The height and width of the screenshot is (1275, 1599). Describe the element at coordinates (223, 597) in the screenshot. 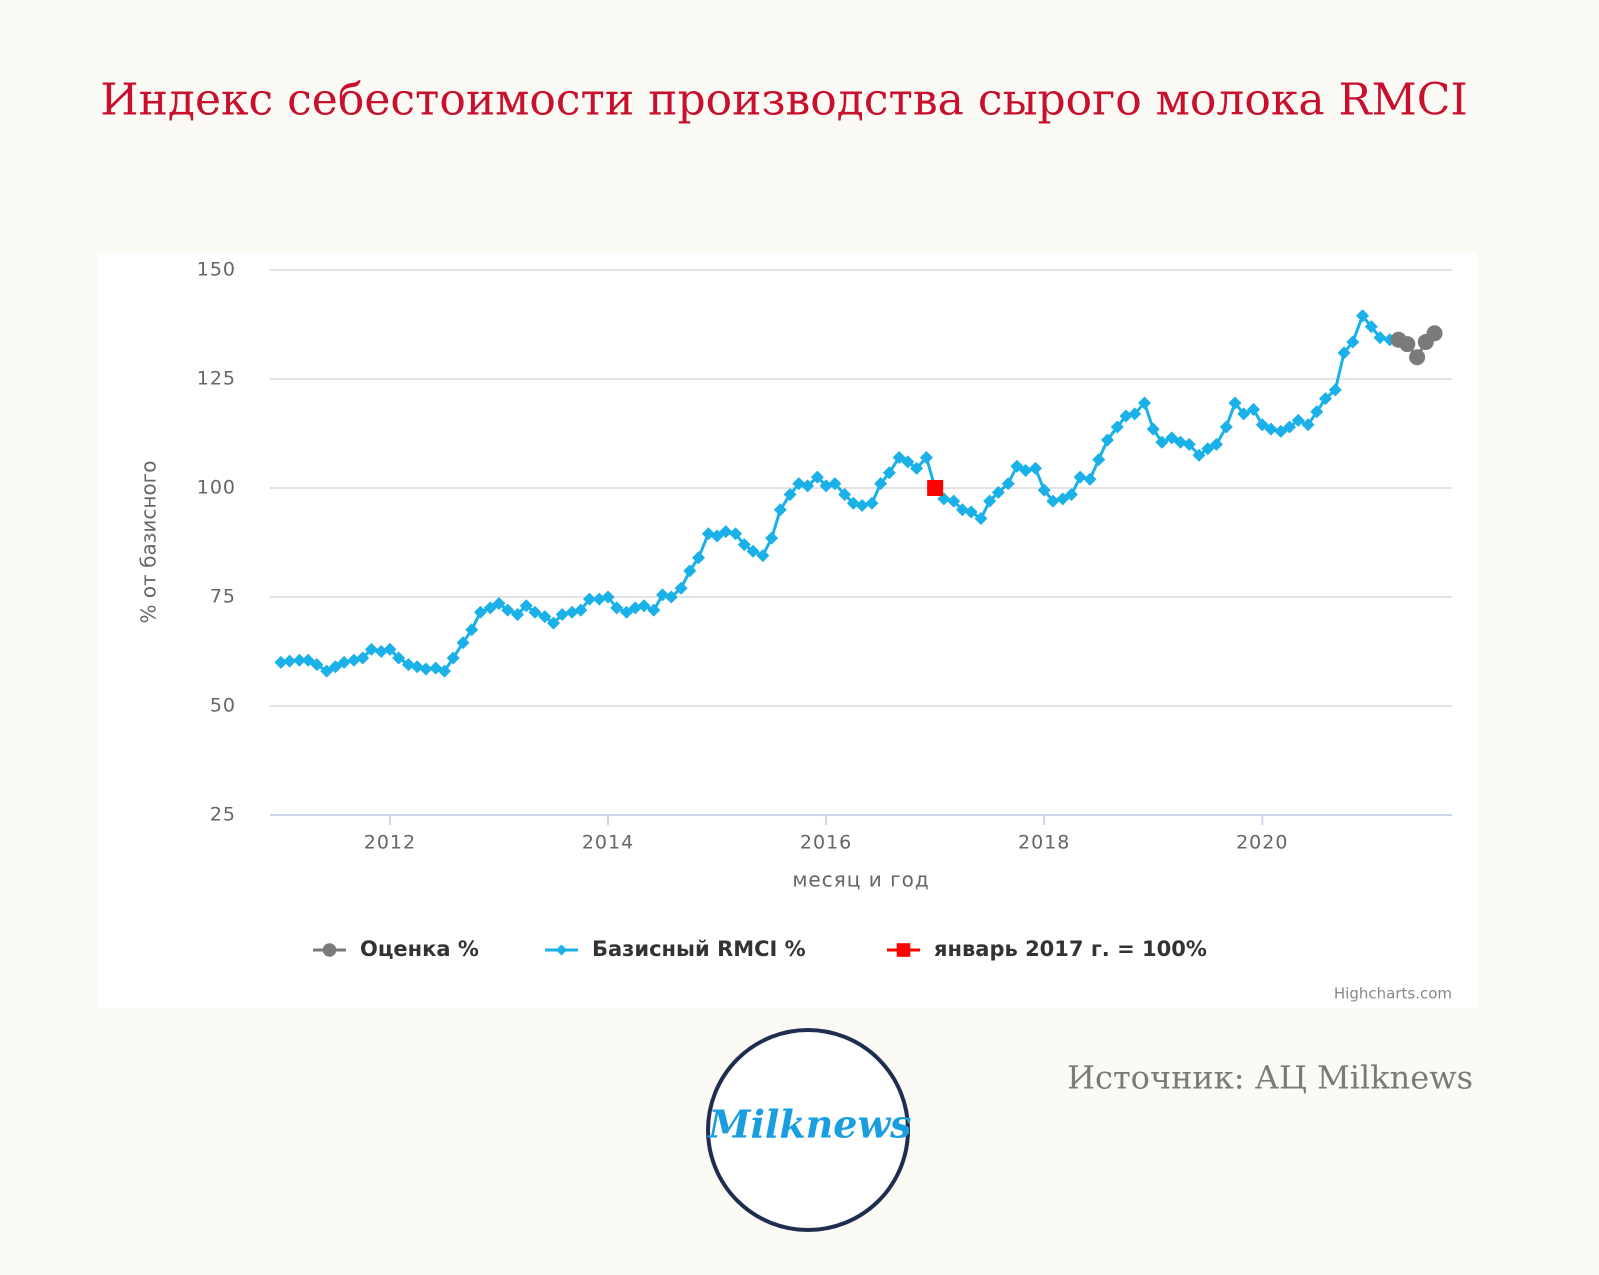

I see `y-tick-label: 75` at that location.